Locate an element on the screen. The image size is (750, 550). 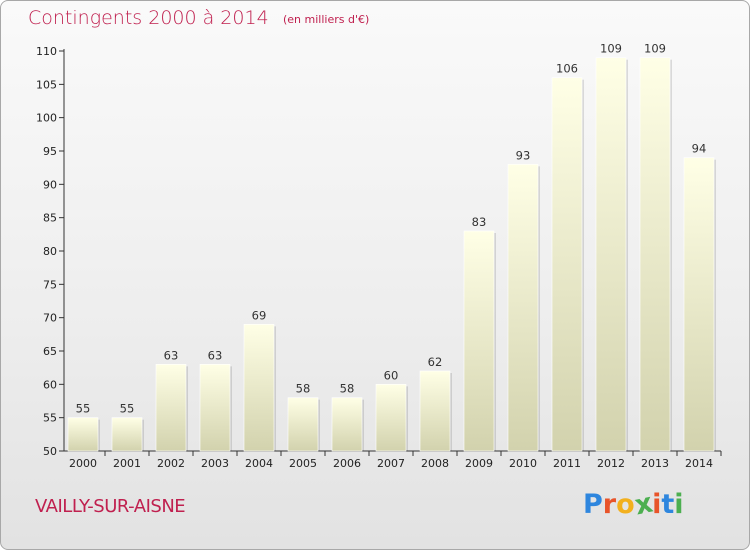
x-tick-label: 2003 is located at coordinates (215, 463).